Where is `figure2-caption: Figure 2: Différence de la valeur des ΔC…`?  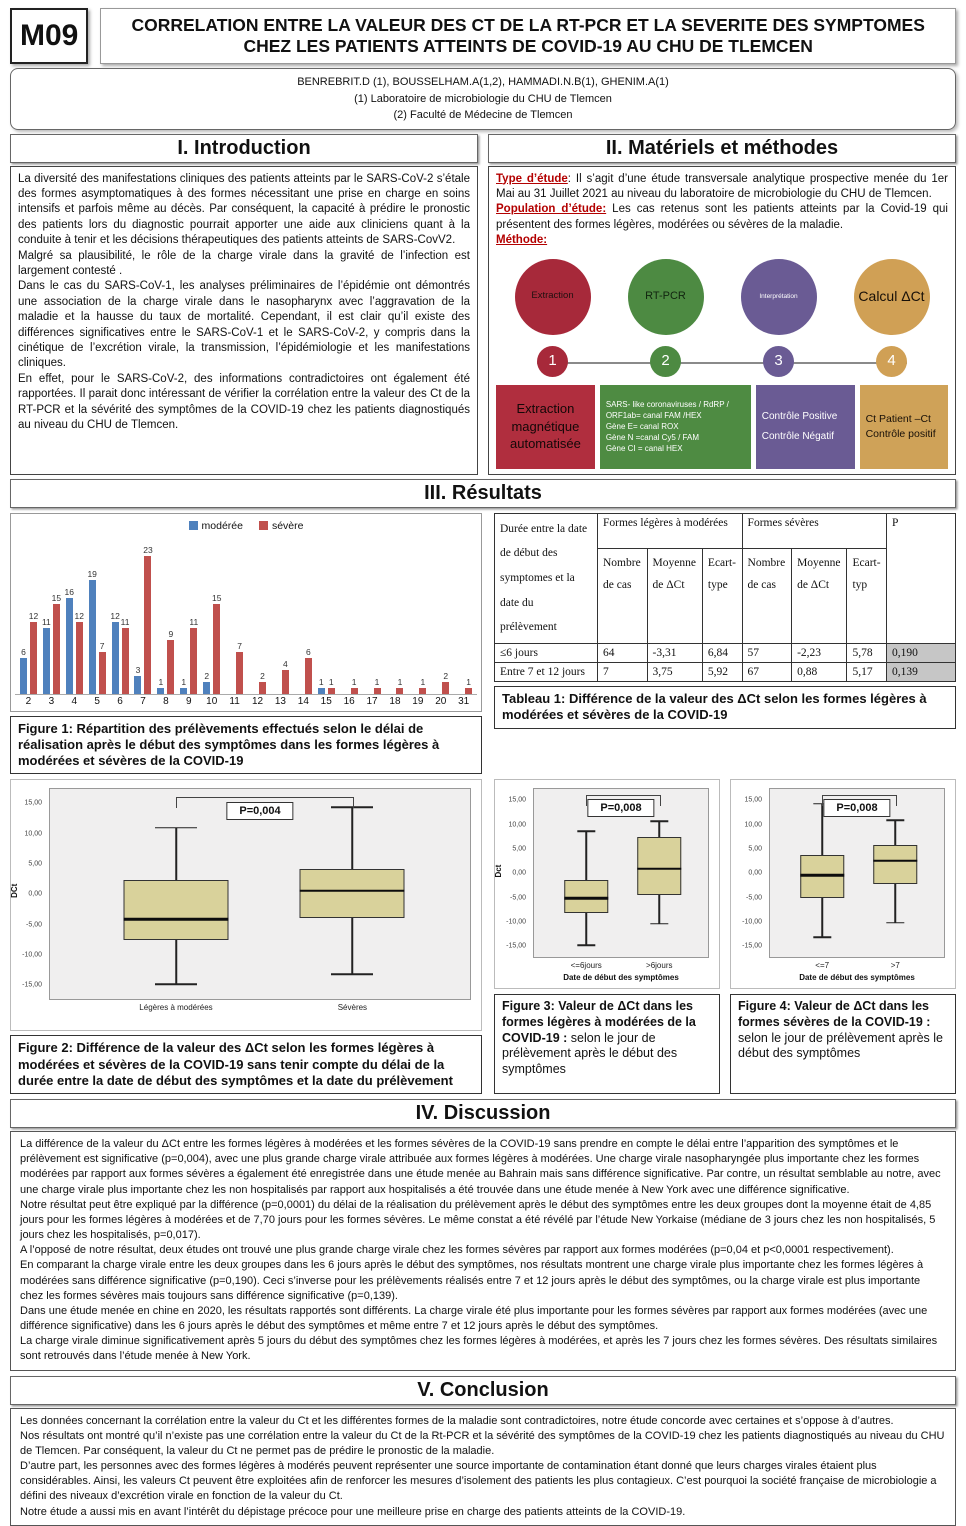 figure2-caption: Figure 2: Différence de la valeur des ΔC… is located at coordinates (246, 1065).